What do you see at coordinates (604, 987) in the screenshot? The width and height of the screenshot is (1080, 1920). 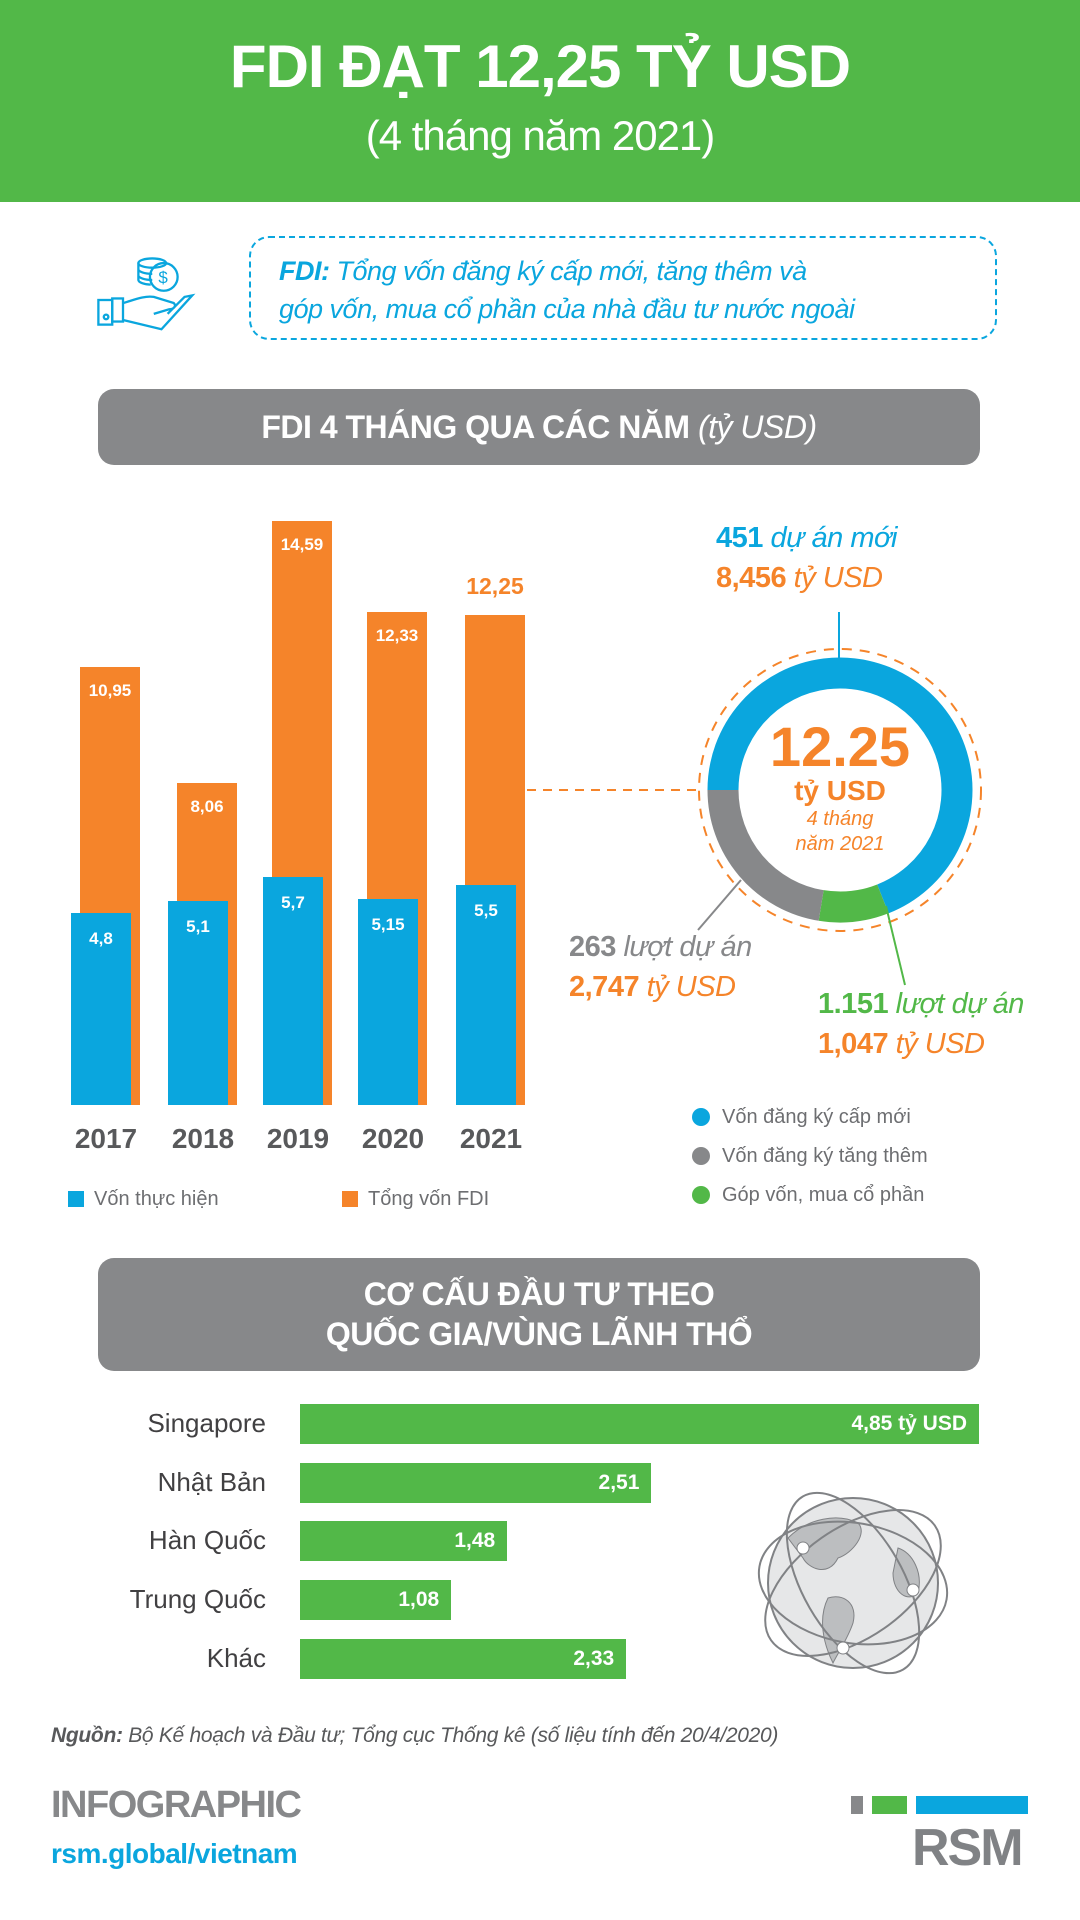 I see `ann-value: 2,747` at bounding box center [604, 987].